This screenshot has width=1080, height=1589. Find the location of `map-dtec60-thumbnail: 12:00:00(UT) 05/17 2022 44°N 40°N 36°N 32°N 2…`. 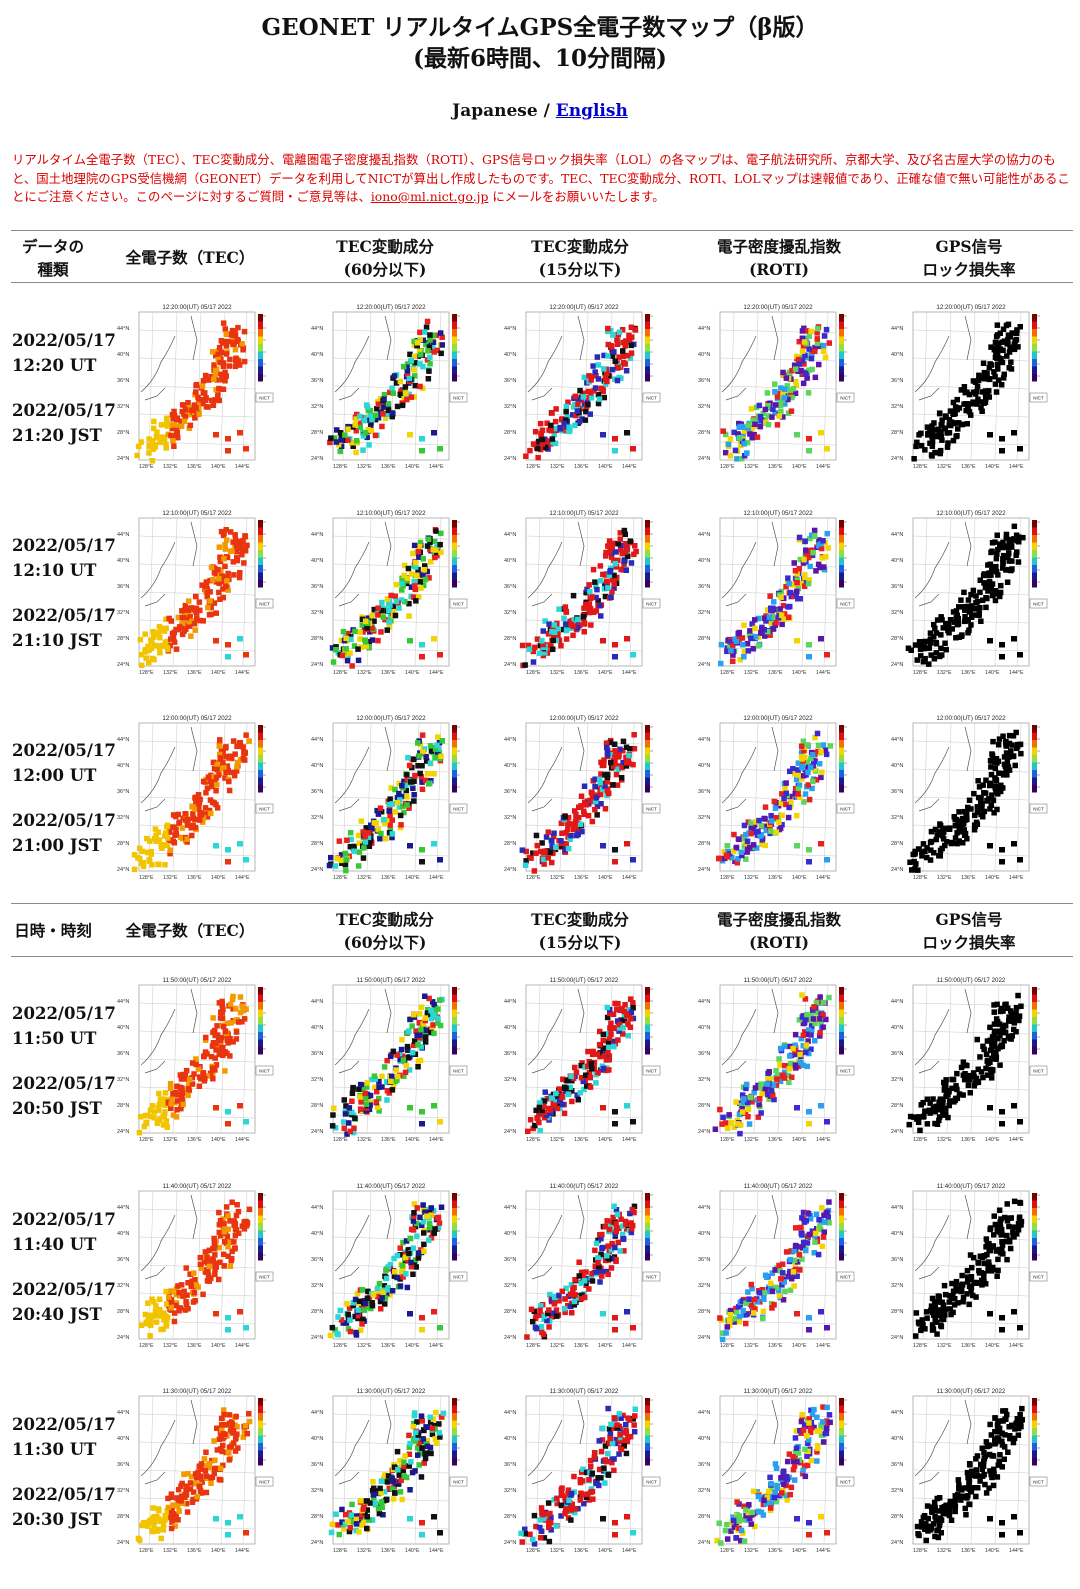

map-dtec60-thumbnail: 12:00:00(UT) 05/17 2022 44°N 40°N 36°N 32°N 2… is located at coordinates (389, 796).